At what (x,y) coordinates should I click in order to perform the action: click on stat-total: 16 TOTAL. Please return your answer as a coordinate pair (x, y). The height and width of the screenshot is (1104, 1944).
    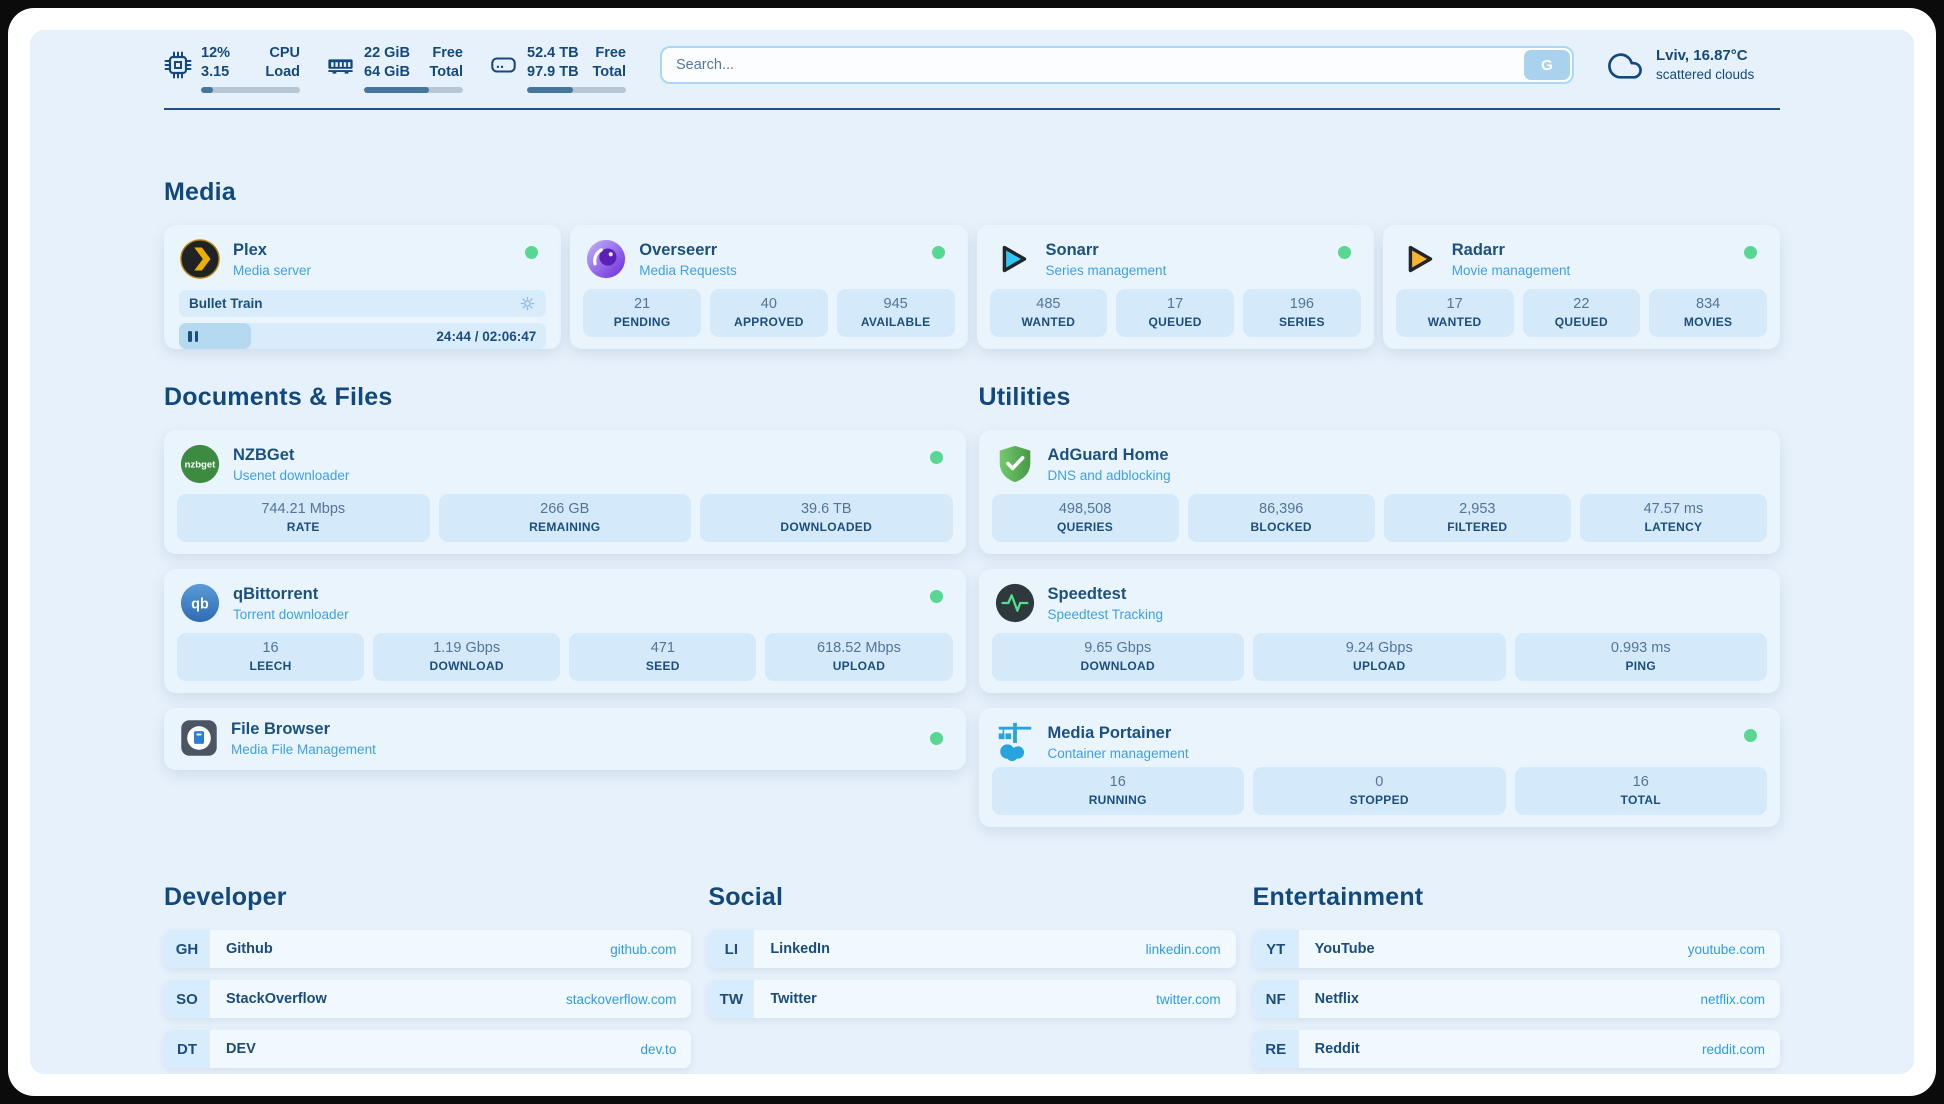
    Looking at the image, I should click on (1640, 791).